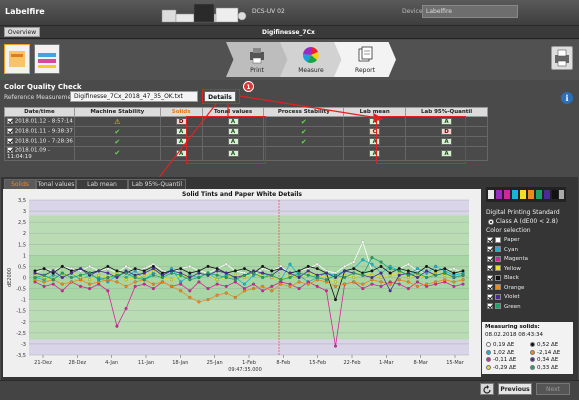 Image resolution: width=579 pixels, height=400 pixels. Describe the element at coordinates (562, 58) in the screenshot. I see `print-report-button` at that location.